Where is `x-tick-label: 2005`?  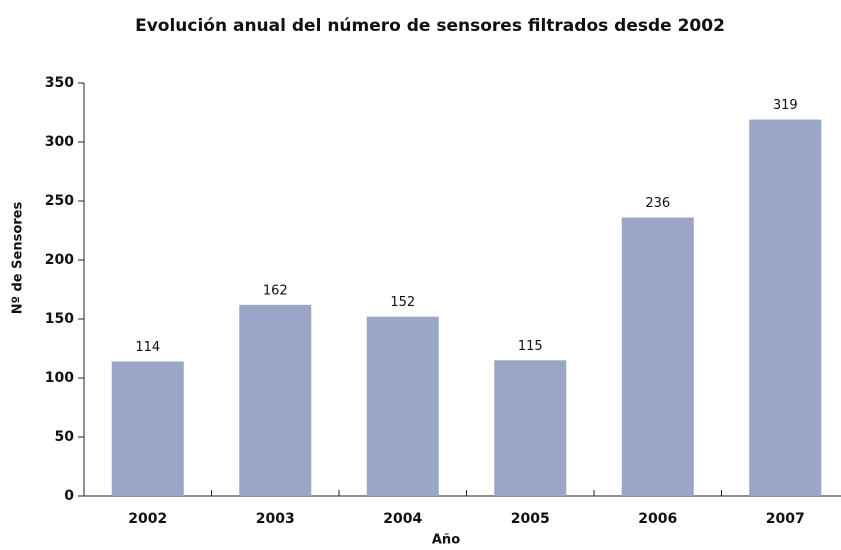
x-tick-label: 2005 is located at coordinates (530, 519).